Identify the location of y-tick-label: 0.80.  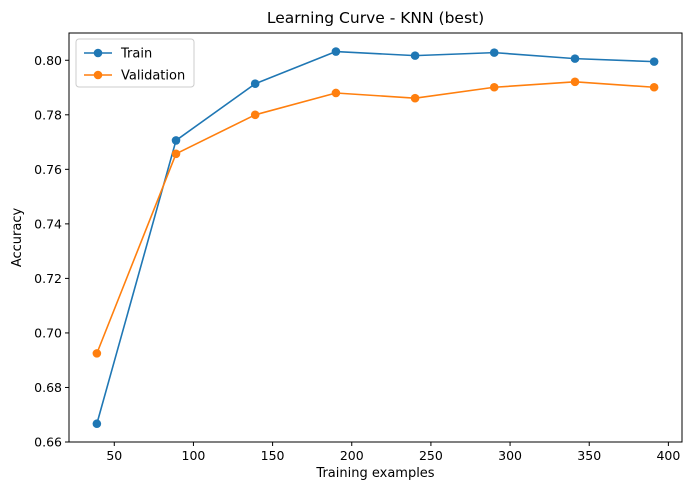
(48, 60).